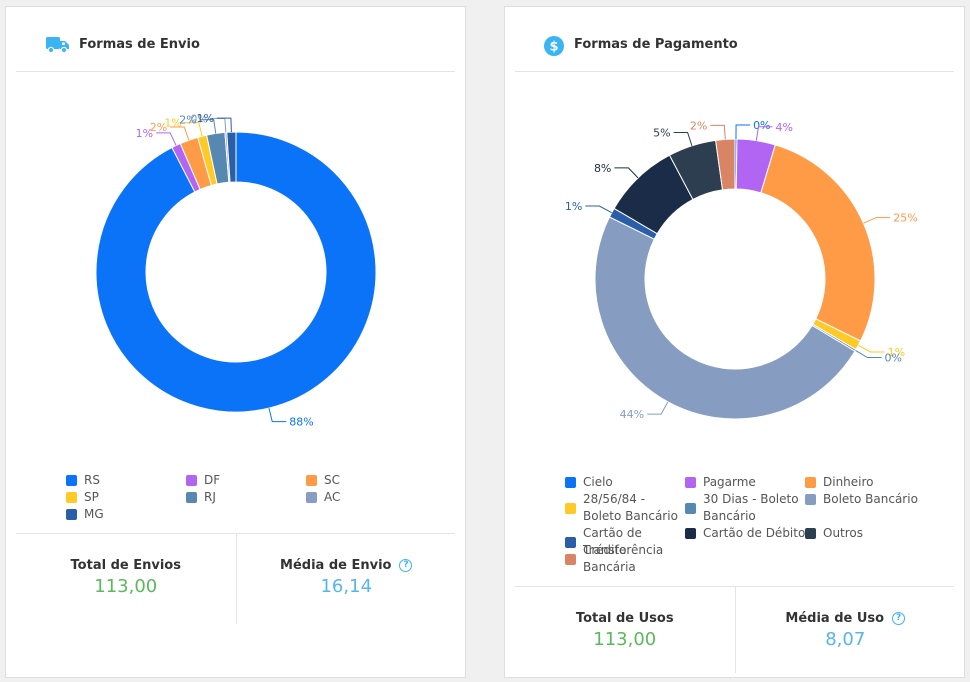 Image resolution: width=970 pixels, height=682 pixels. I want to click on data-label: 25%, so click(905, 218).